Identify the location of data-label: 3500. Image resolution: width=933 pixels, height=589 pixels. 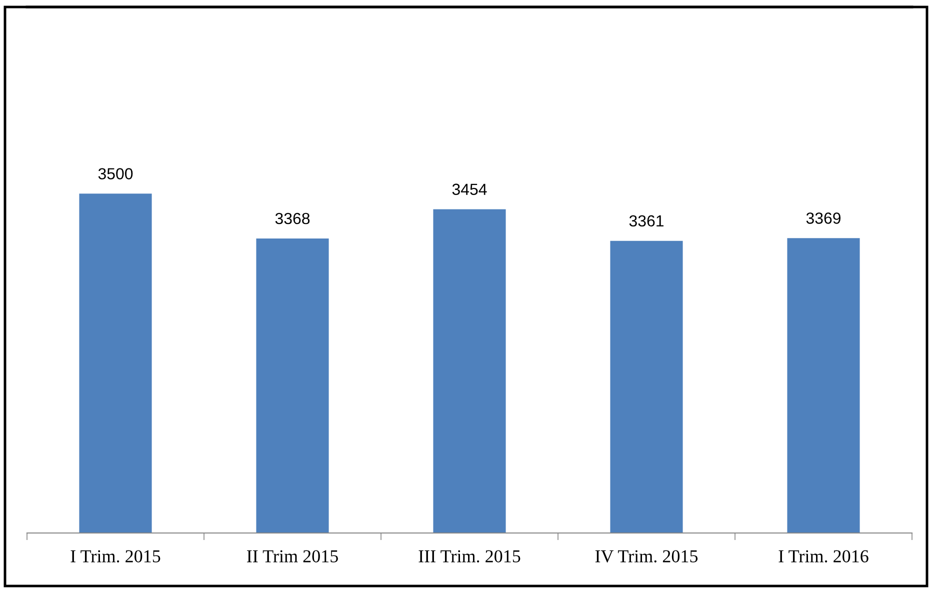
(115, 174).